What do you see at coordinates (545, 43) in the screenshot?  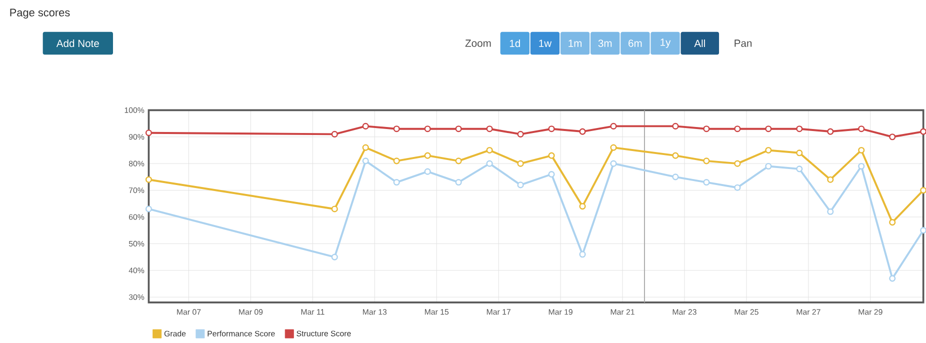 I see `text: 1w` at bounding box center [545, 43].